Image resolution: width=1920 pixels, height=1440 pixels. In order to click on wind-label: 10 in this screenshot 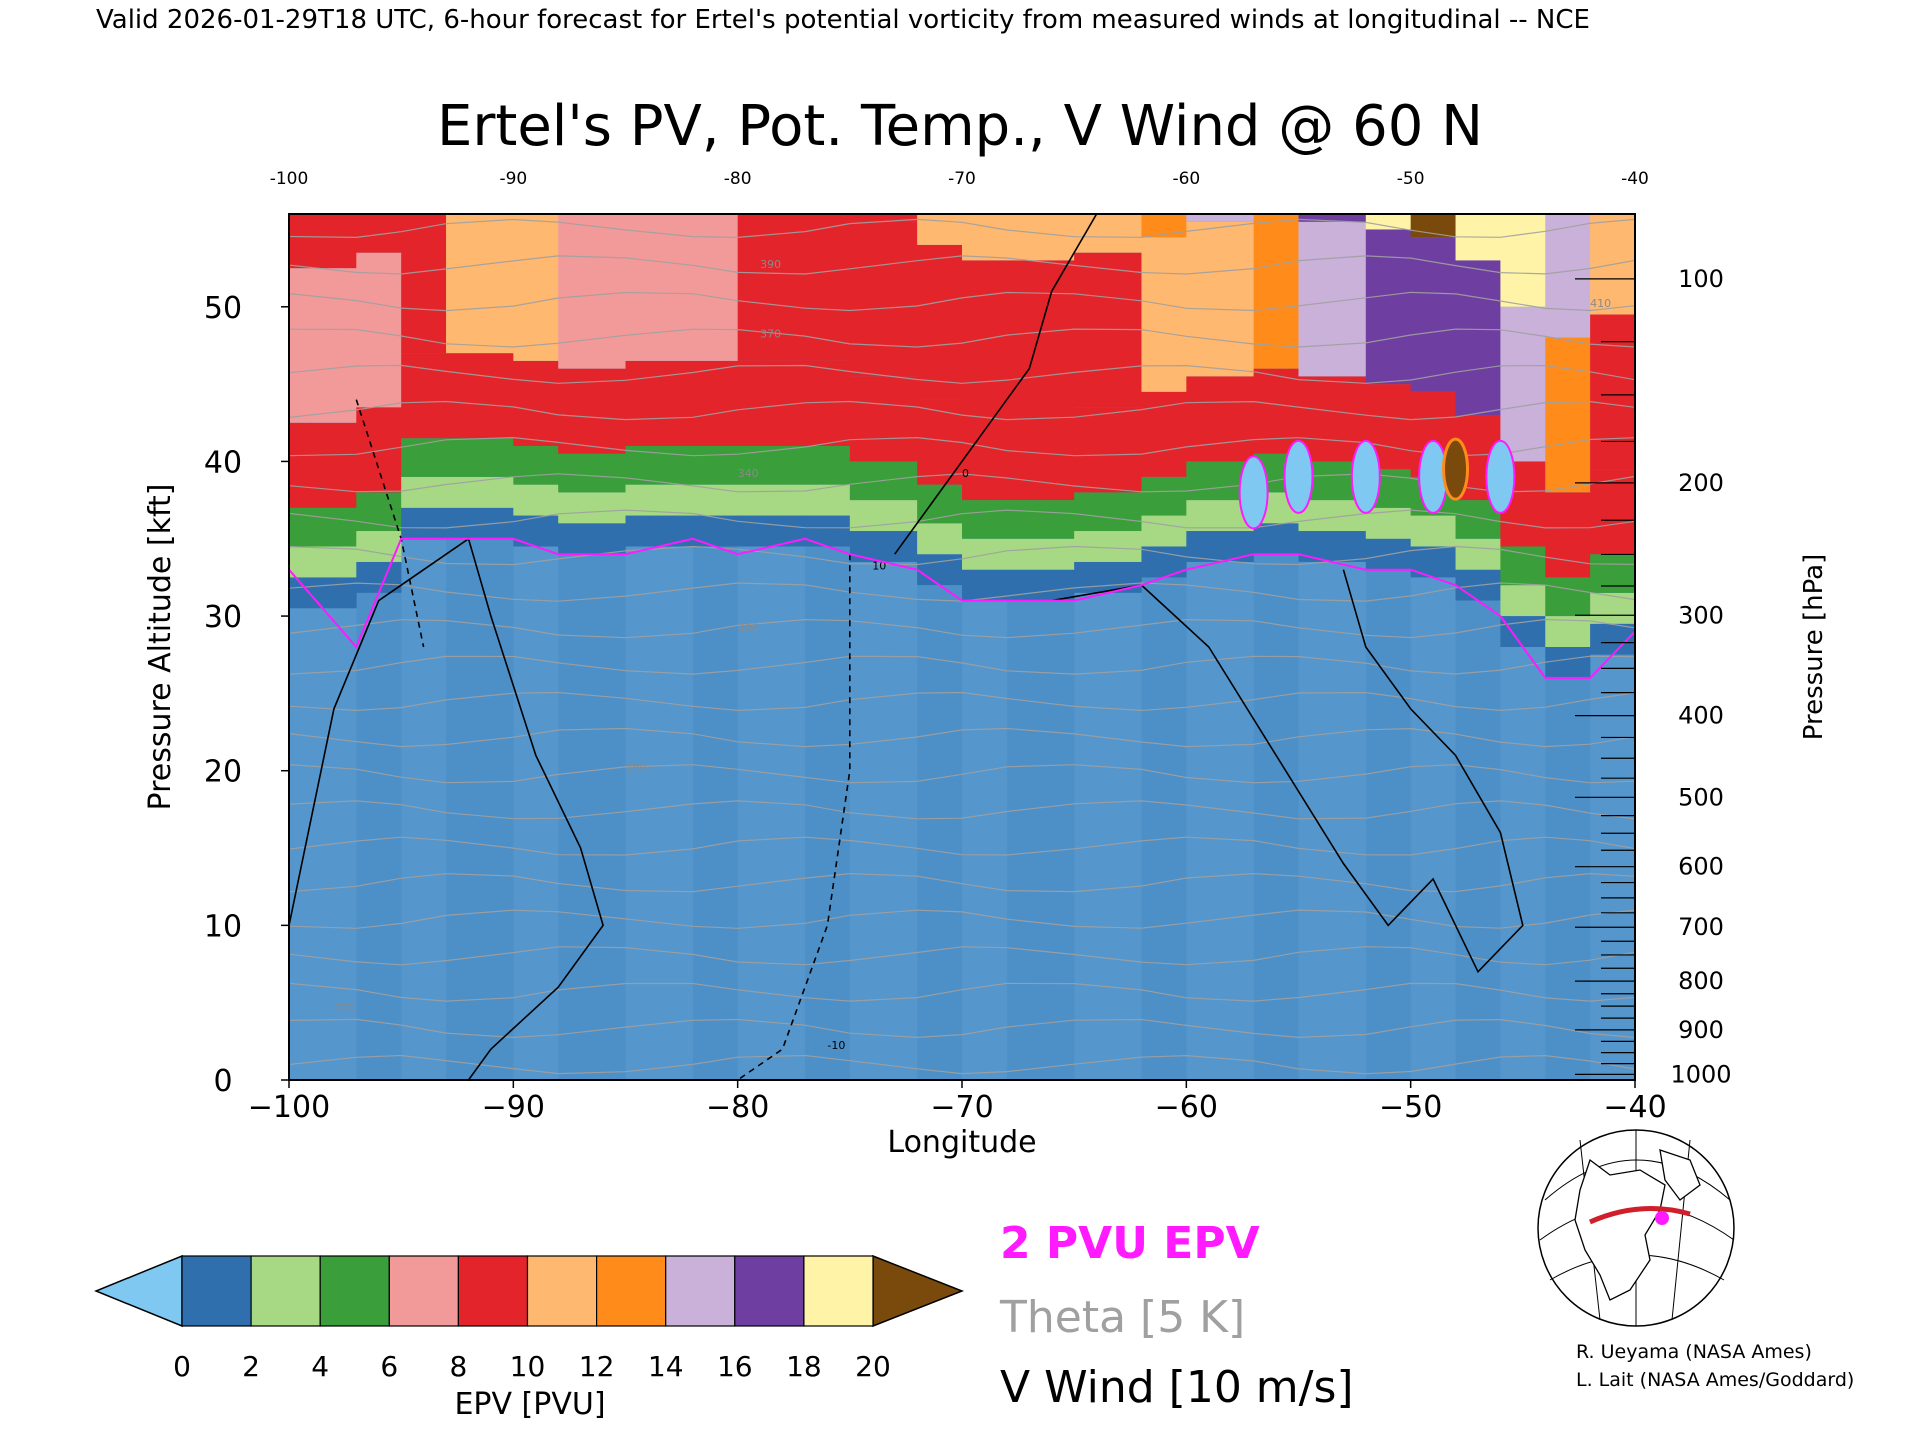, I will do `click(879, 566)`.